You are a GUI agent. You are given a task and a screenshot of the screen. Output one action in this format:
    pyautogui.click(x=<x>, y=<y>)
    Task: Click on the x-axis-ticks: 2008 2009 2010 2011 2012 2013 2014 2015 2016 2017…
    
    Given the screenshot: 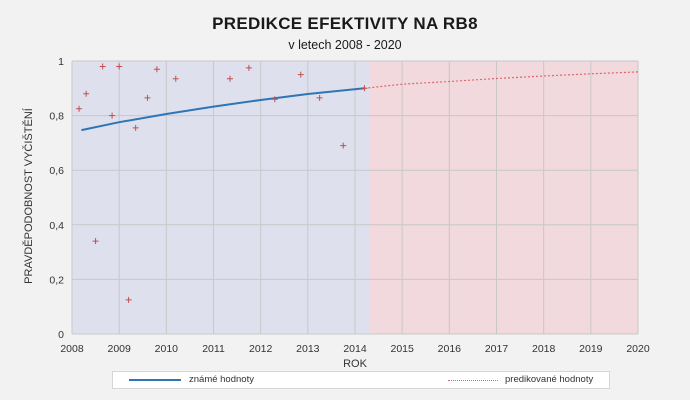 What is the action you would take?
    pyautogui.click(x=355, y=349)
    